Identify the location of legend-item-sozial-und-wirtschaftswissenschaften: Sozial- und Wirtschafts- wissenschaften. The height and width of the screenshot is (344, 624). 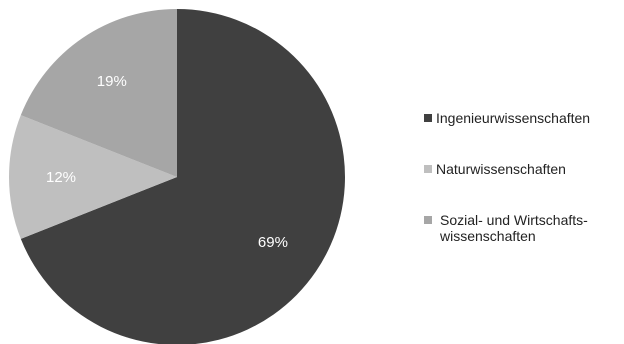
(506, 228).